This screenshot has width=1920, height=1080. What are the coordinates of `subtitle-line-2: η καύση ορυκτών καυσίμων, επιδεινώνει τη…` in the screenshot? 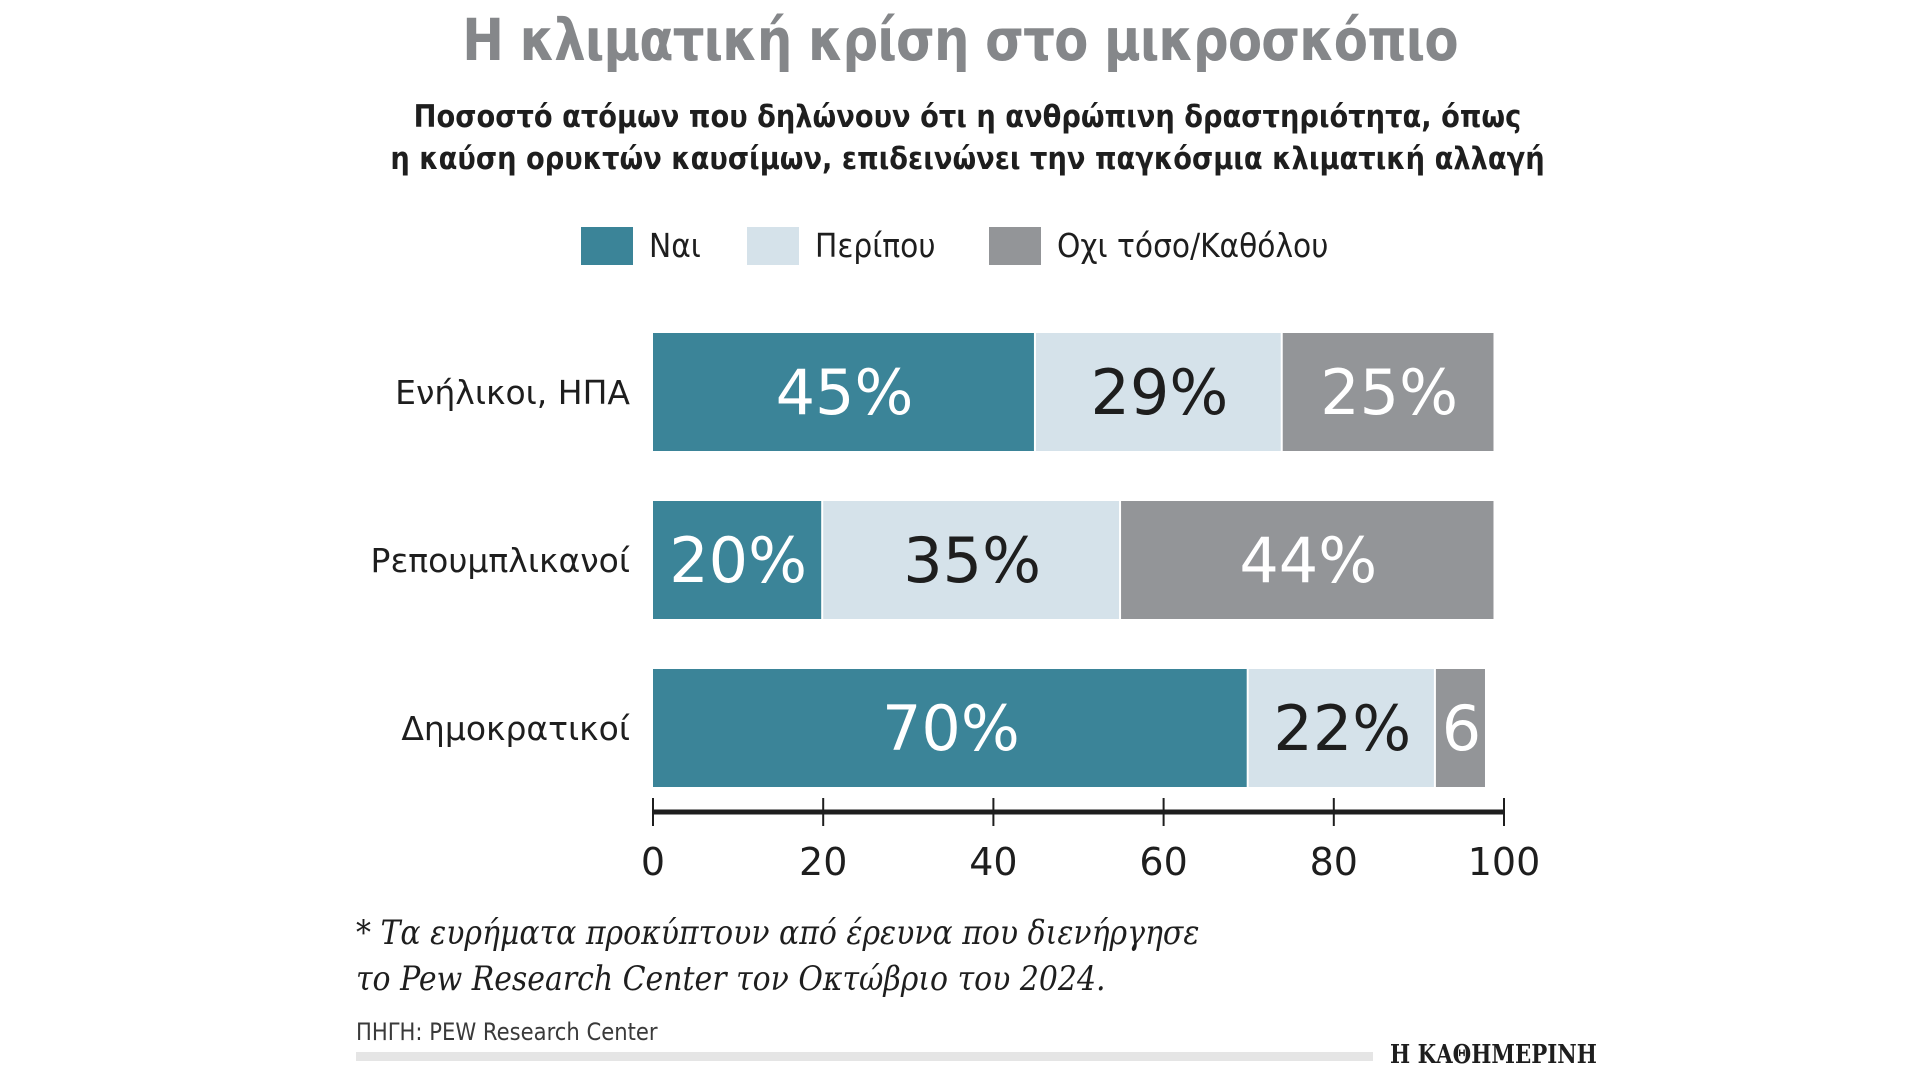 It's located at (967, 159).